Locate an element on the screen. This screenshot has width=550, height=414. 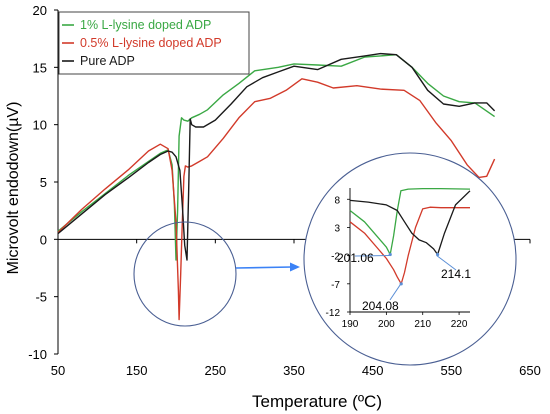
legend-label: 1% L-lysine doped ADP is located at coordinates (145, 25).